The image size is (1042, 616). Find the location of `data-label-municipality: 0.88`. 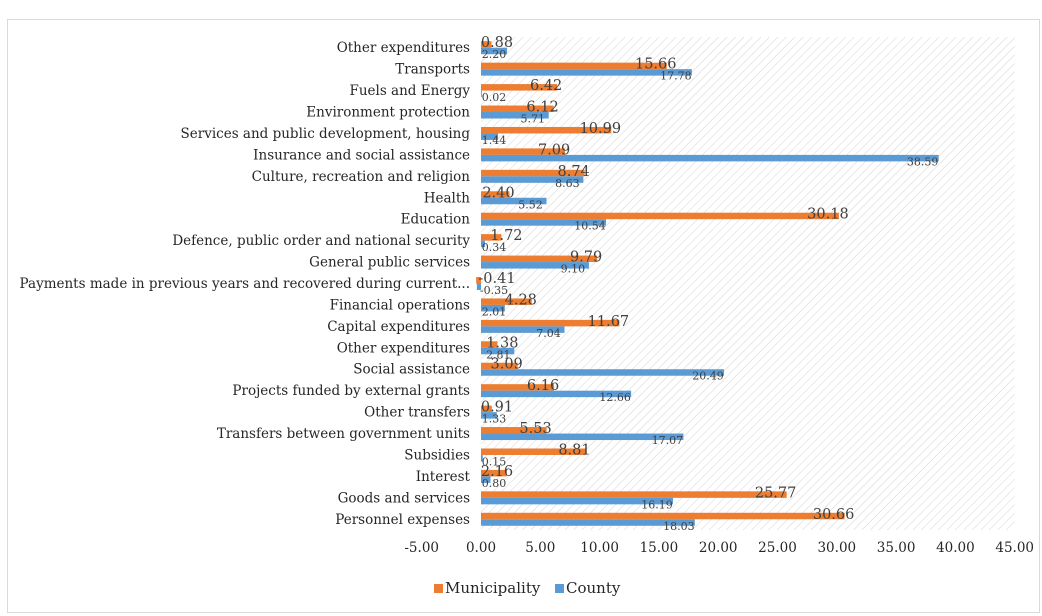

data-label-municipality: 0.88 is located at coordinates (497, 43).